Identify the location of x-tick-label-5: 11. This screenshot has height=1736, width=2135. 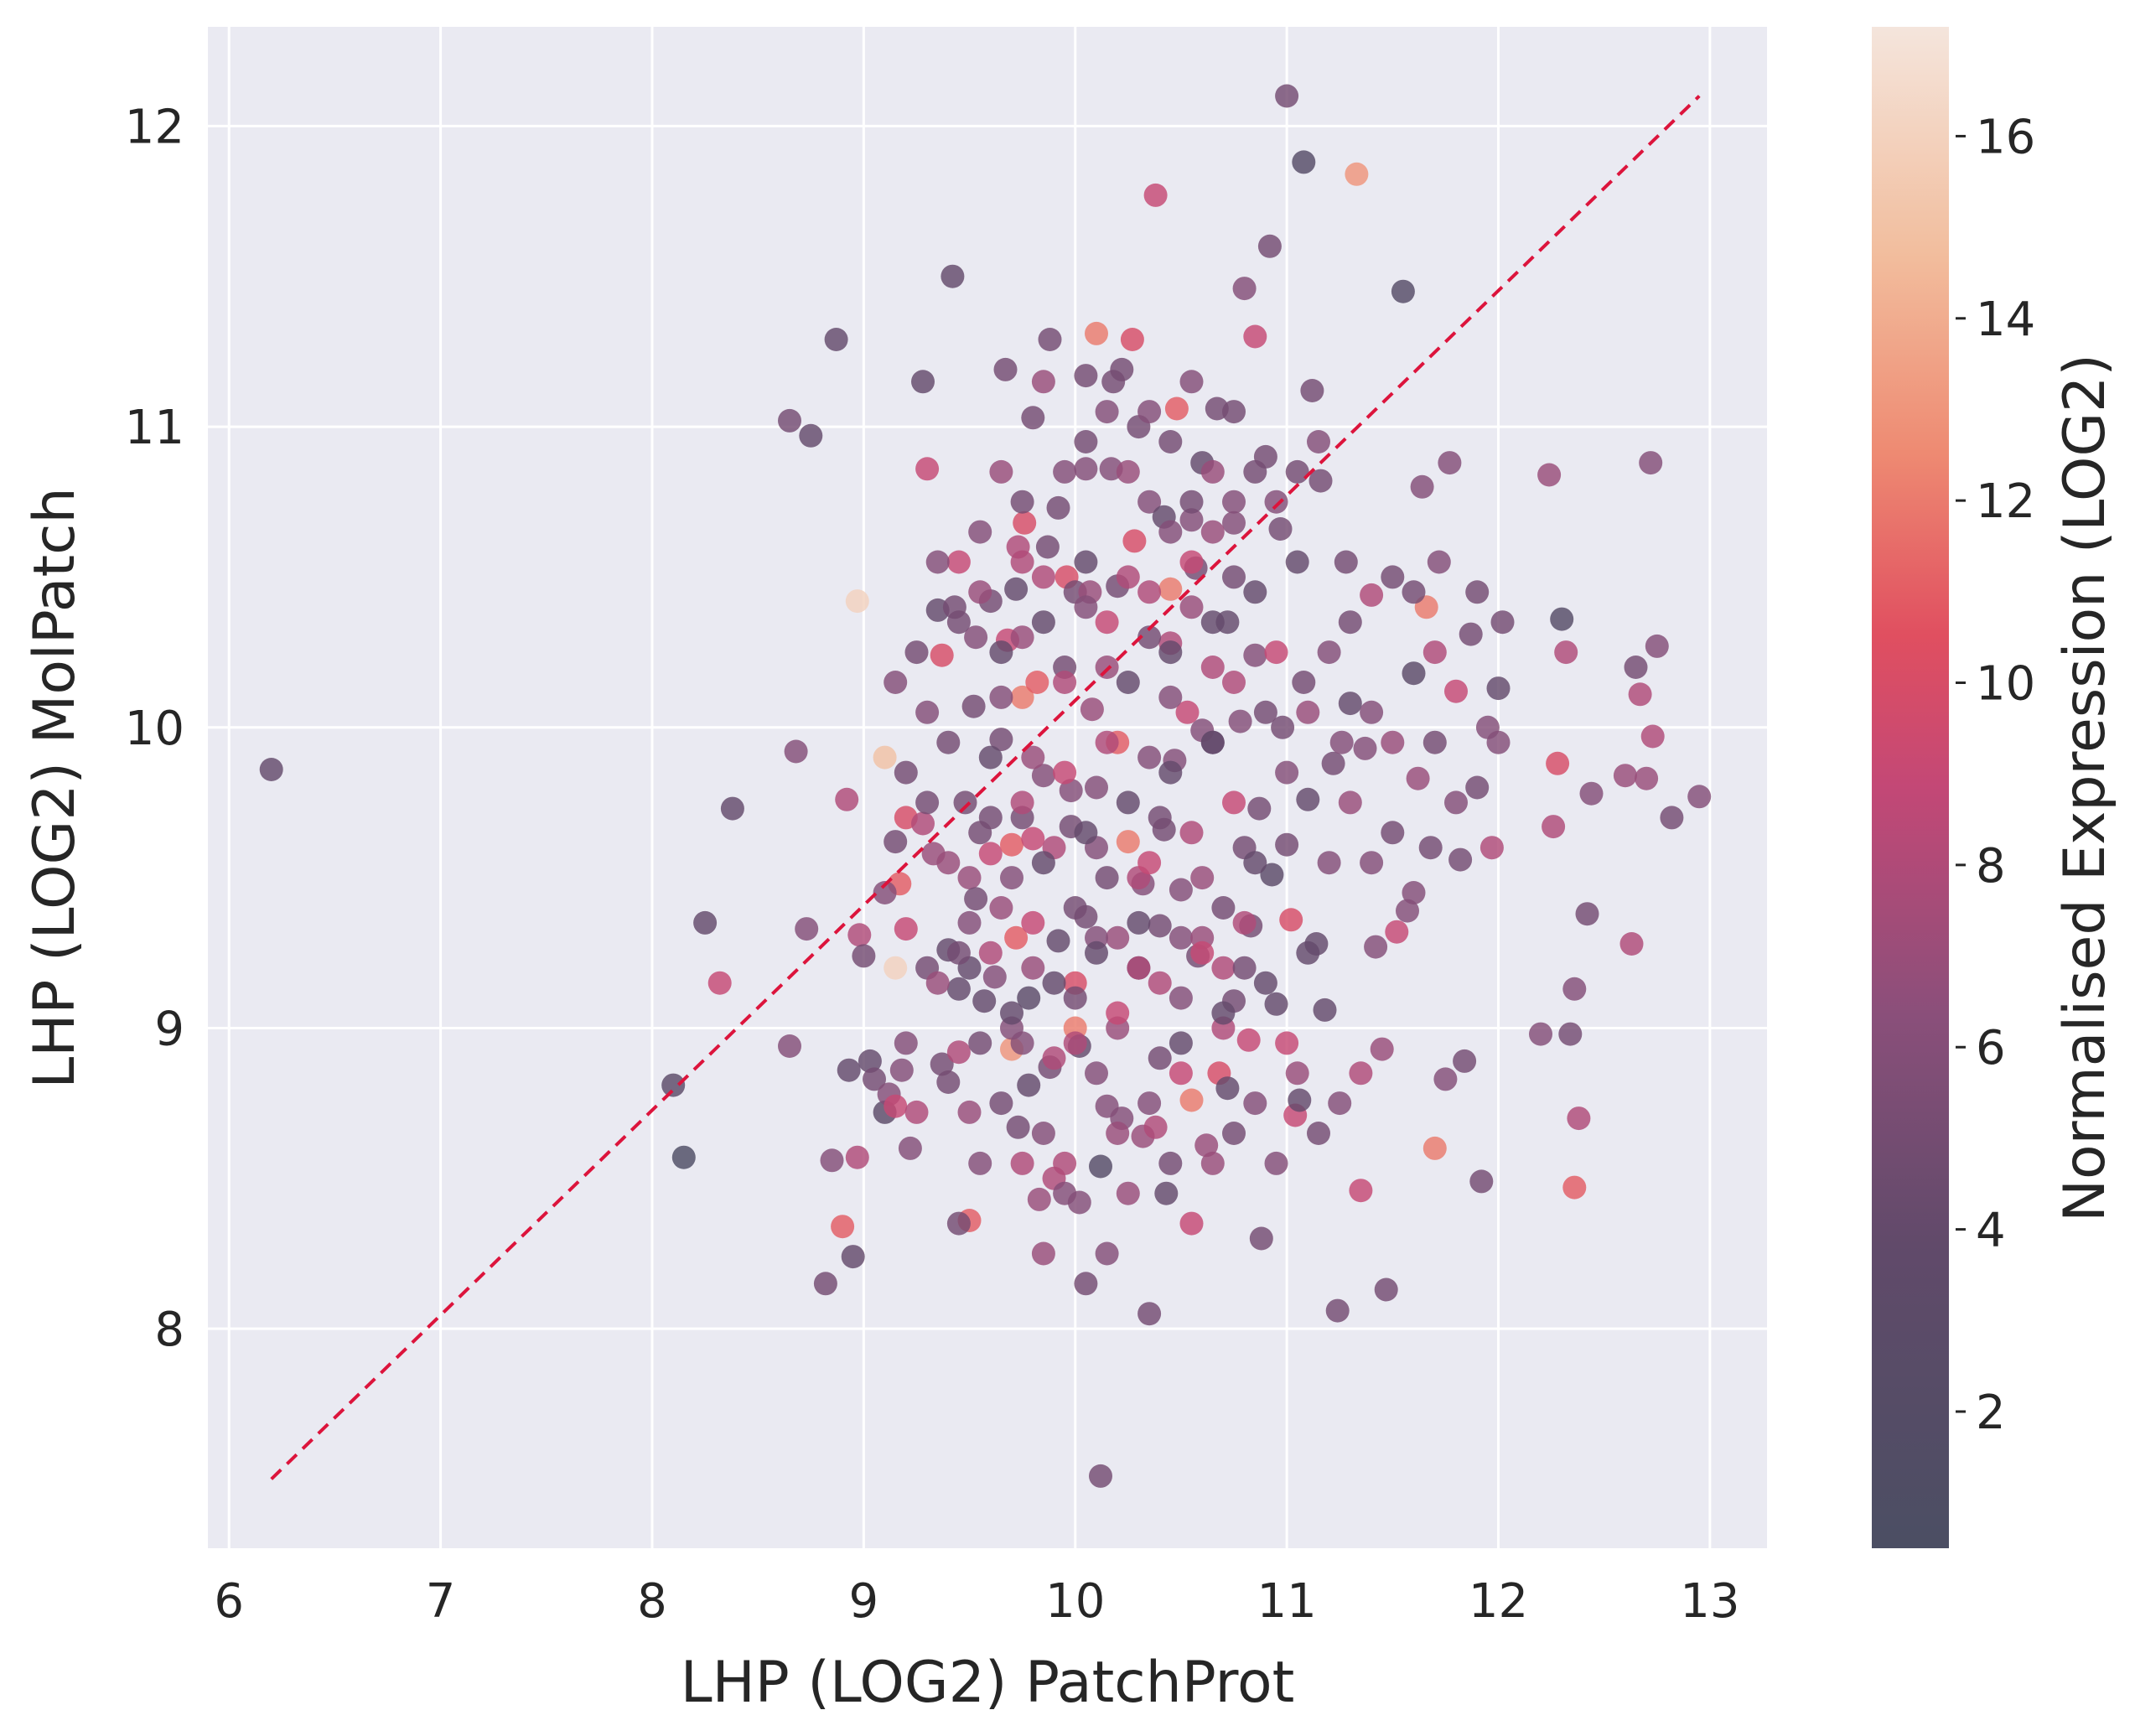
(1286, 1602).